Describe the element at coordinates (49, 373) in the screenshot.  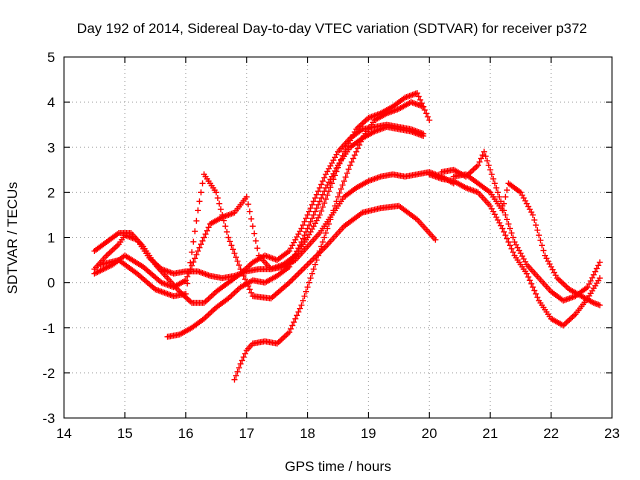
I see `y-tick-label: -2` at that location.